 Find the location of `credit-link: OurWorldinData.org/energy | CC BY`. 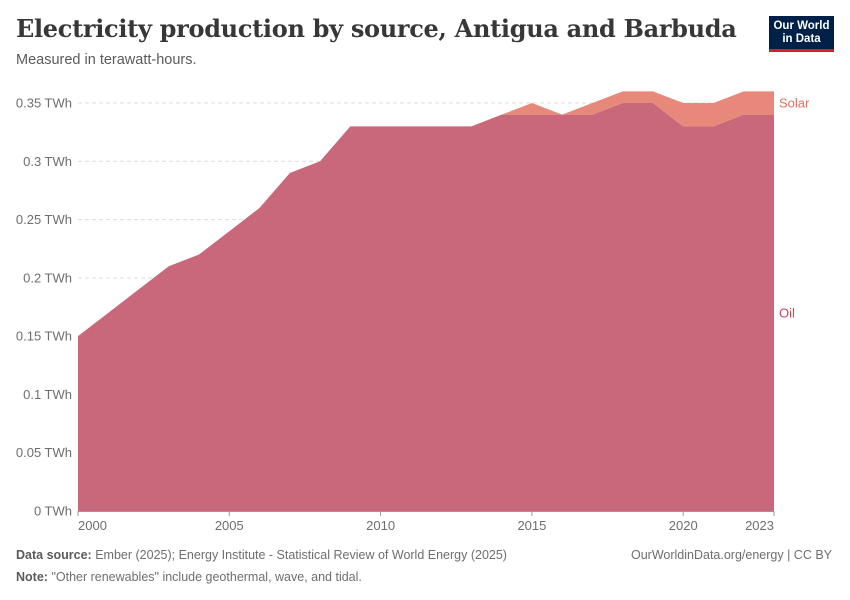

credit-link: OurWorldinData.org/energy | CC BY is located at coordinates (731, 555).